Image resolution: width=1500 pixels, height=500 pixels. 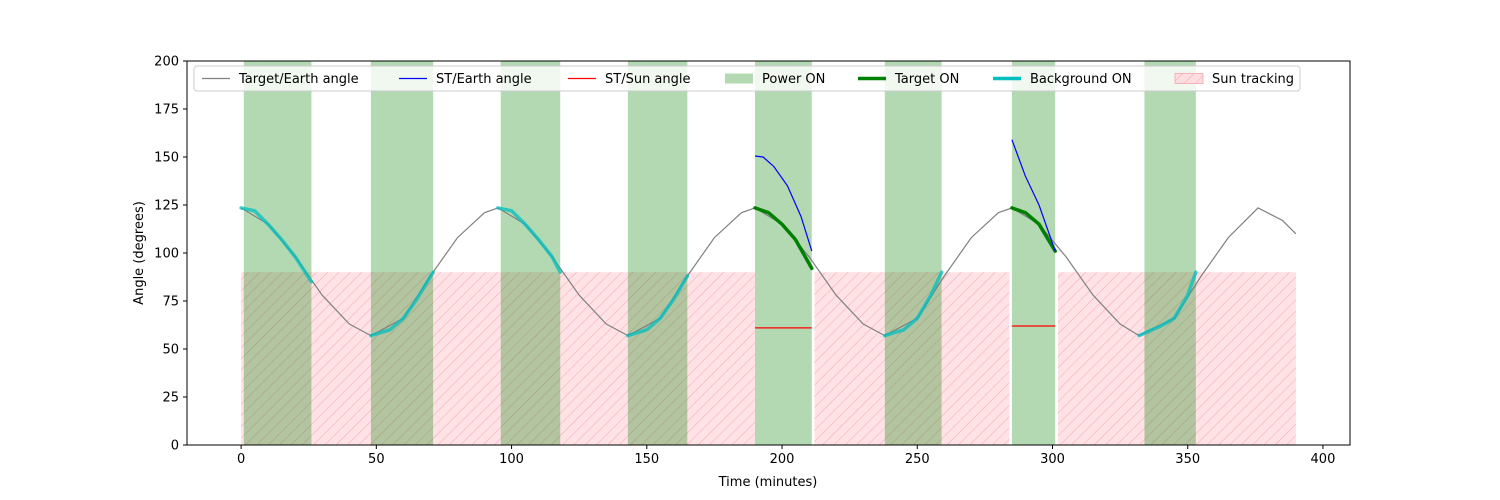 What do you see at coordinates (1052, 459) in the screenshot?
I see `x-tick-label-300: 300` at bounding box center [1052, 459].